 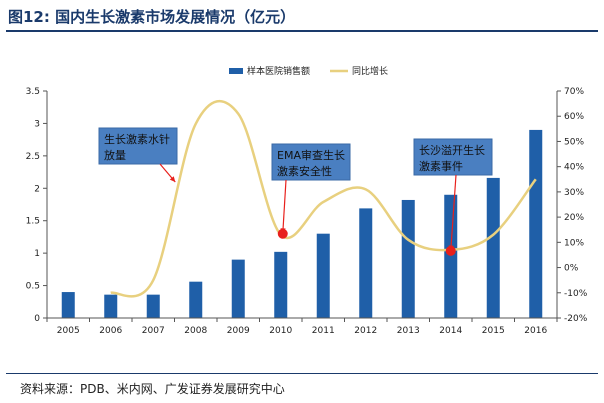 I want to click on left-axis: 0 0.5 1 1.5 2 2.5 3 3.5, so click(x=37, y=205).